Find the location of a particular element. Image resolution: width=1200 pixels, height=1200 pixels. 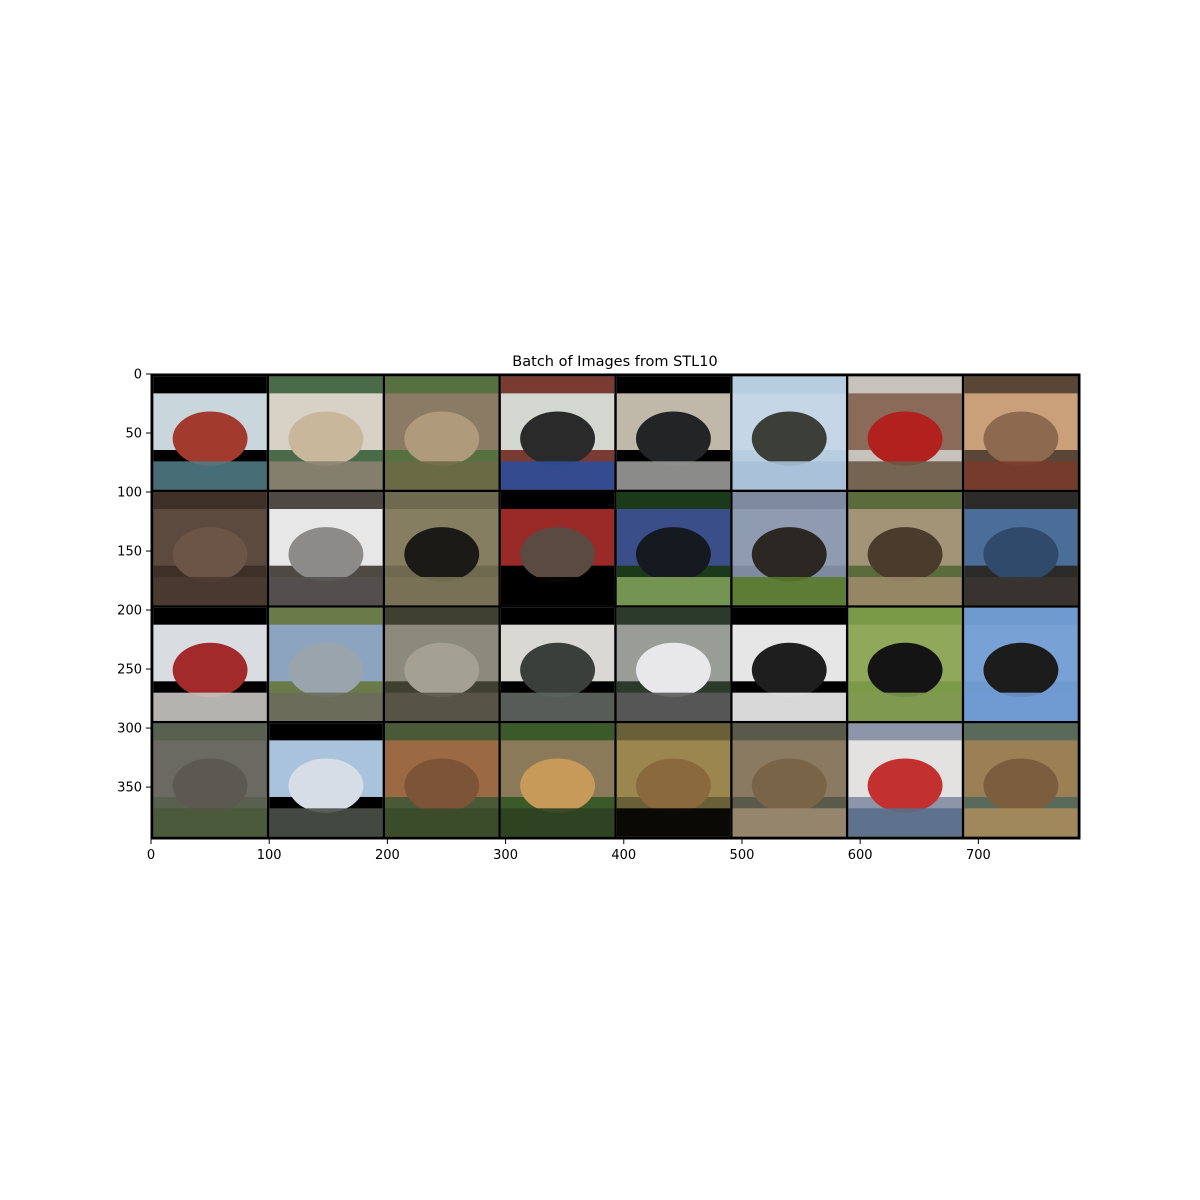

x-tick: 0 is located at coordinates (151, 851).